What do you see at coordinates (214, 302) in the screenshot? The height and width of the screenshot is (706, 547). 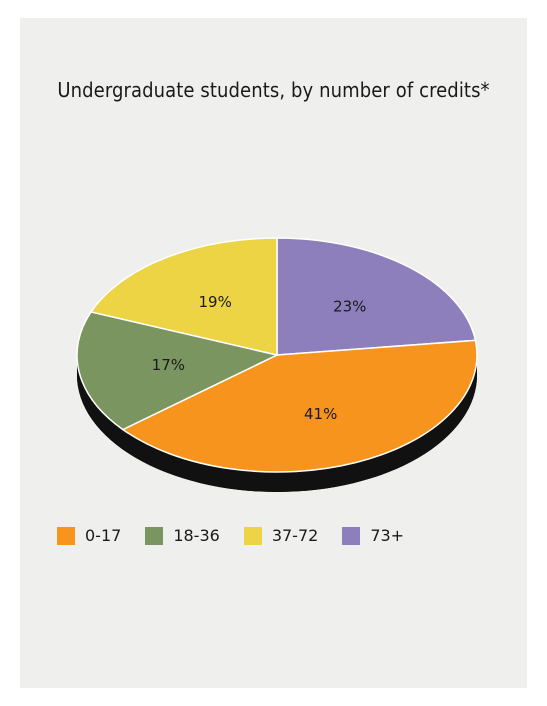 I see `slice-label-37-72: 19%` at bounding box center [214, 302].